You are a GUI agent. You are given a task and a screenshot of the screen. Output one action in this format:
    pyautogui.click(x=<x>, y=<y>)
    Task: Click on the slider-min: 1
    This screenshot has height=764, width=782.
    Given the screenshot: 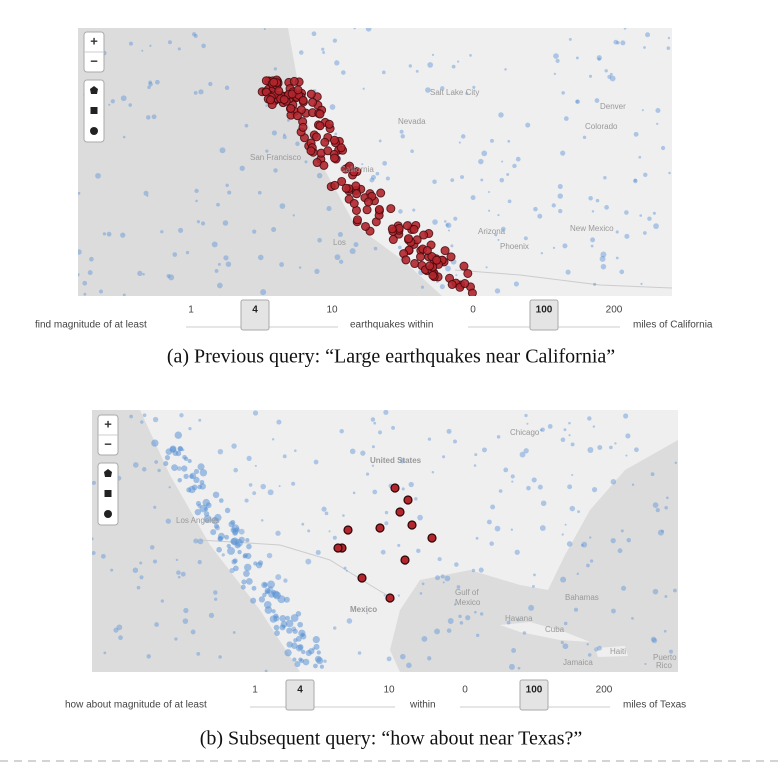 What is the action you would take?
    pyautogui.click(x=191, y=310)
    